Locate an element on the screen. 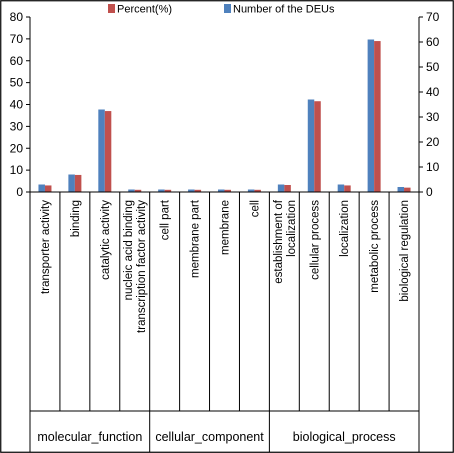  right-tick-label: 30 is located at coordinates (433, 117).